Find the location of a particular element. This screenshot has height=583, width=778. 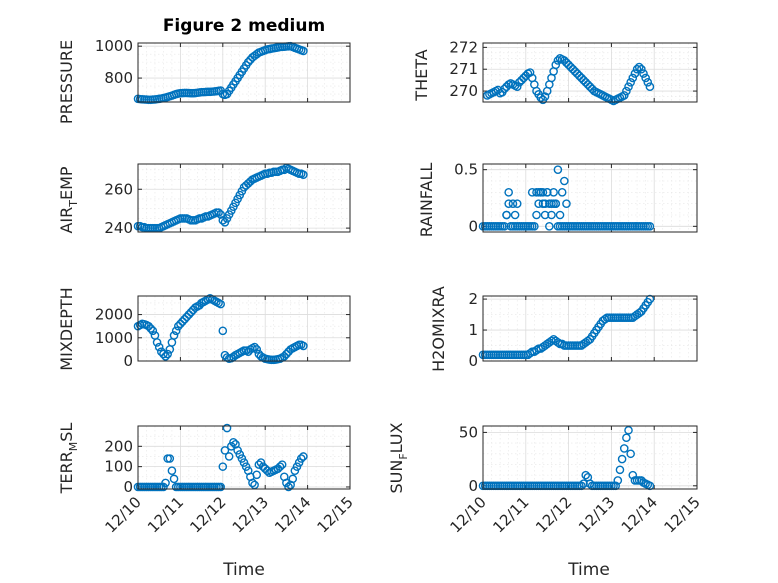

air_temp-ytick-label: 260 is located at coordinates (118, 189).